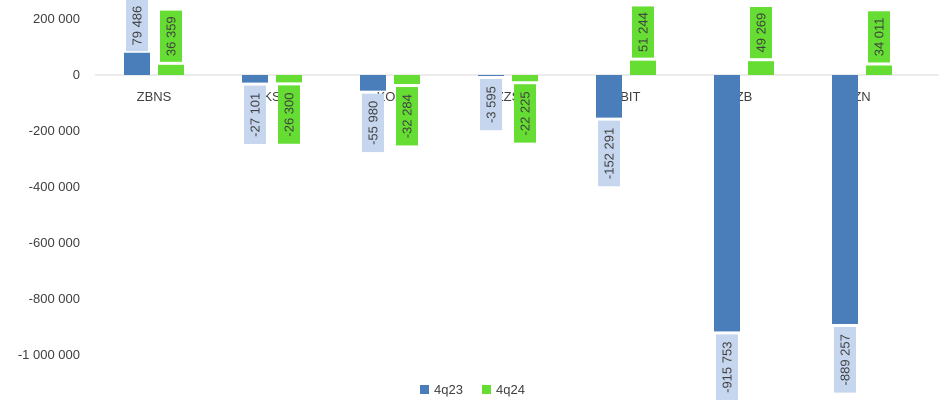 Image resolution: width=939 pixels, height=416 pixels. Describe the element at coordinates (761, 68) in the screenshot. I see `bar-4q24-zb` at that location.